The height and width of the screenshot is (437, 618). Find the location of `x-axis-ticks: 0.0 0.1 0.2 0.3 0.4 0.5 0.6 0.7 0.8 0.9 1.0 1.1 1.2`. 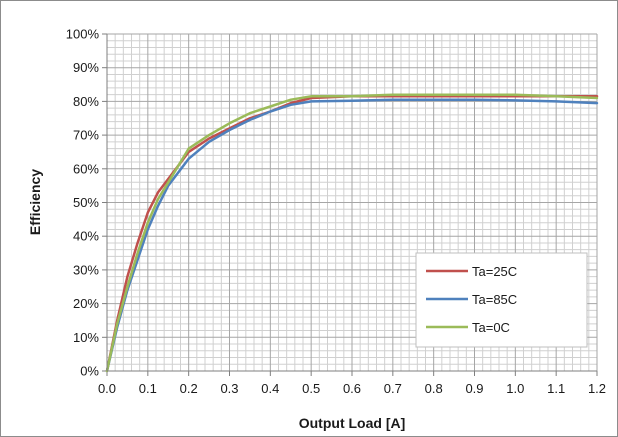

x-axis-ticks: 0.0 0.1 0.2 0.3 0.4 0.5 0.6 0.7 0.8 0.9 1.0 1.1 1.2 is located at coordinates (352, 383).